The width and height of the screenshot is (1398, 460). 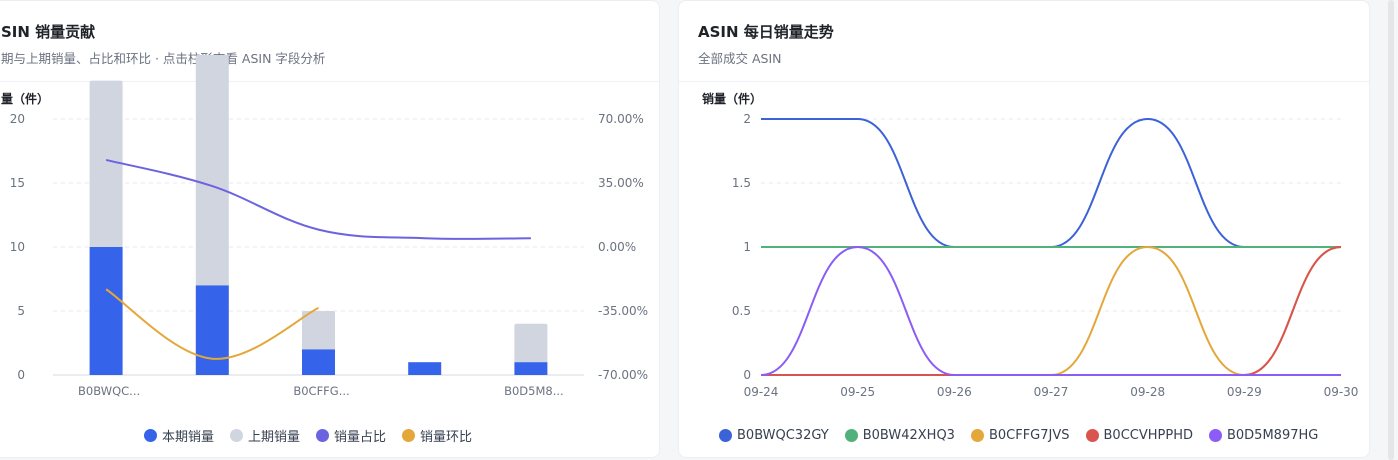 I want to click on x-tick-label: 09-28, so click(x=1147, y=392).